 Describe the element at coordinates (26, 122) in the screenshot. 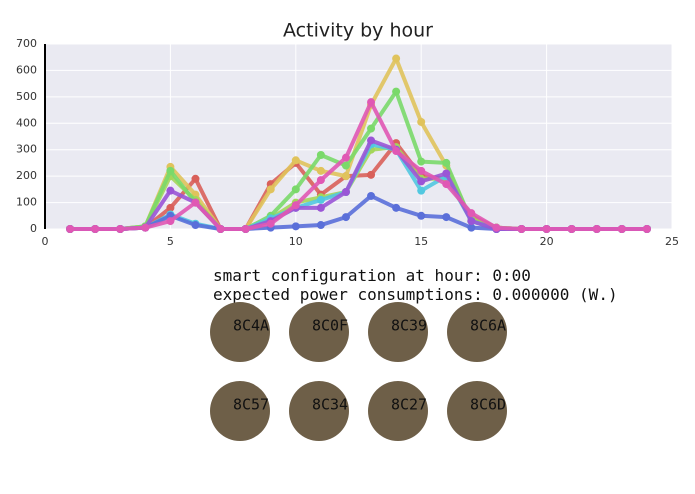

I see `y-tick-label: 400` at that location.